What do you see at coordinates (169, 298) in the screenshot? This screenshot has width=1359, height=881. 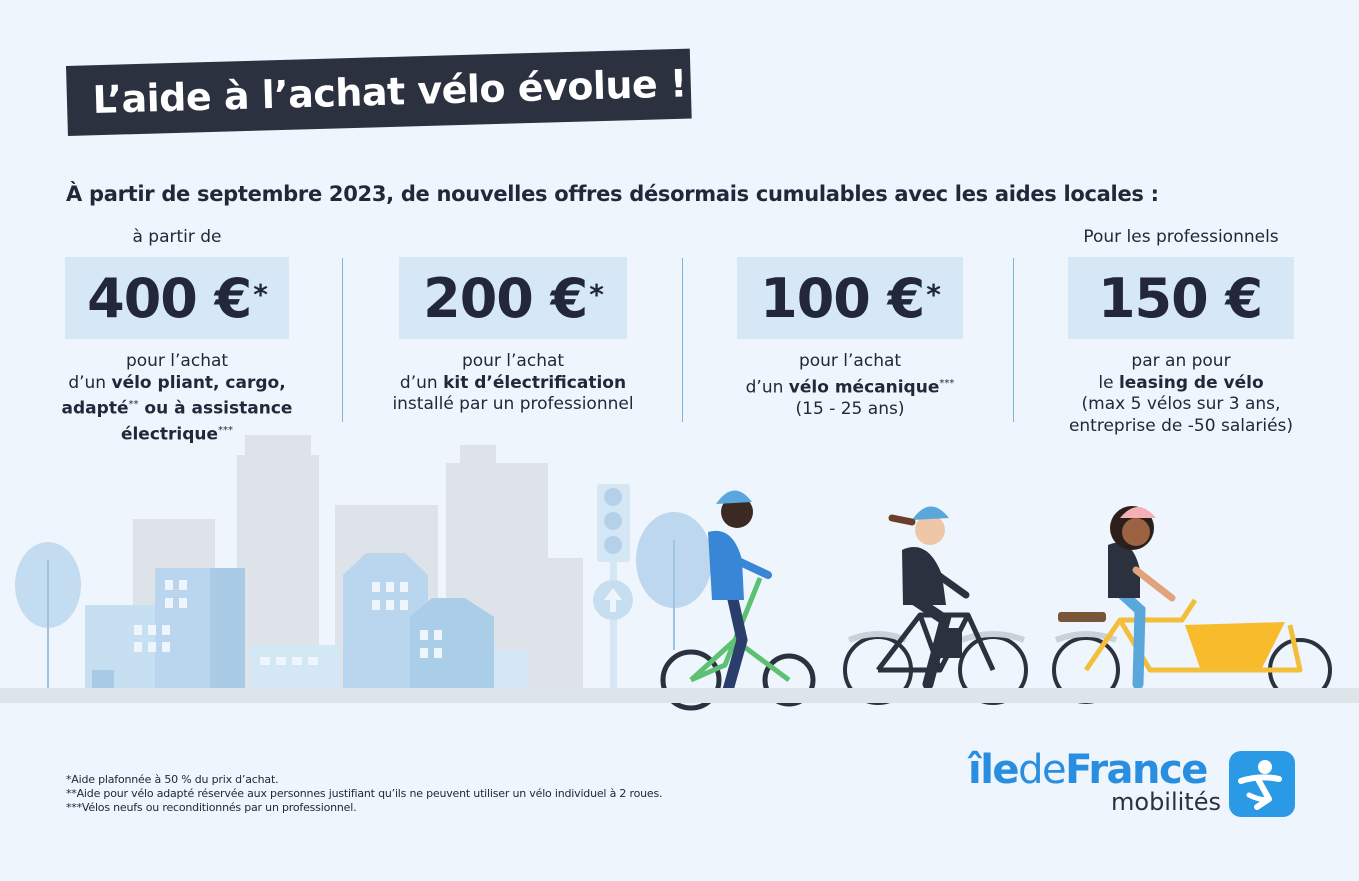 I see `offer-amount: 400 €` at bounding box center [169, 298].